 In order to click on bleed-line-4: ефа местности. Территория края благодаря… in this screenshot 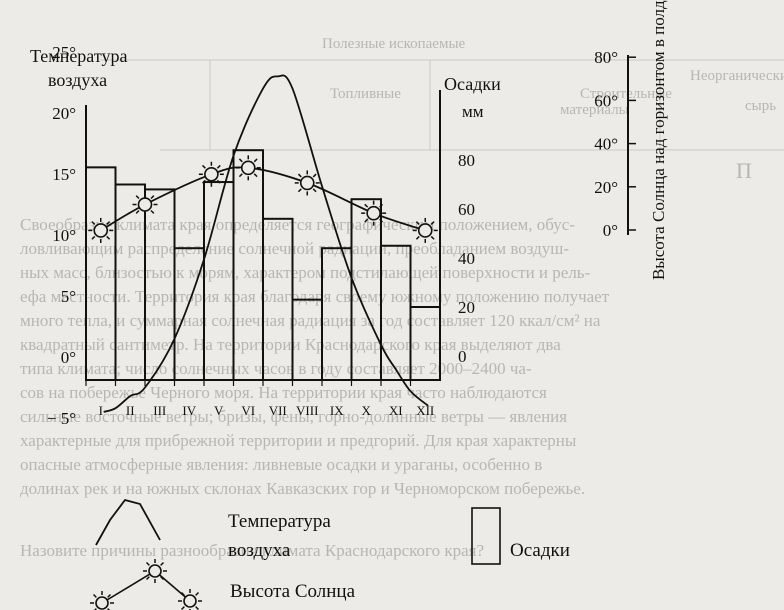, I will do `click(315, 296)`.